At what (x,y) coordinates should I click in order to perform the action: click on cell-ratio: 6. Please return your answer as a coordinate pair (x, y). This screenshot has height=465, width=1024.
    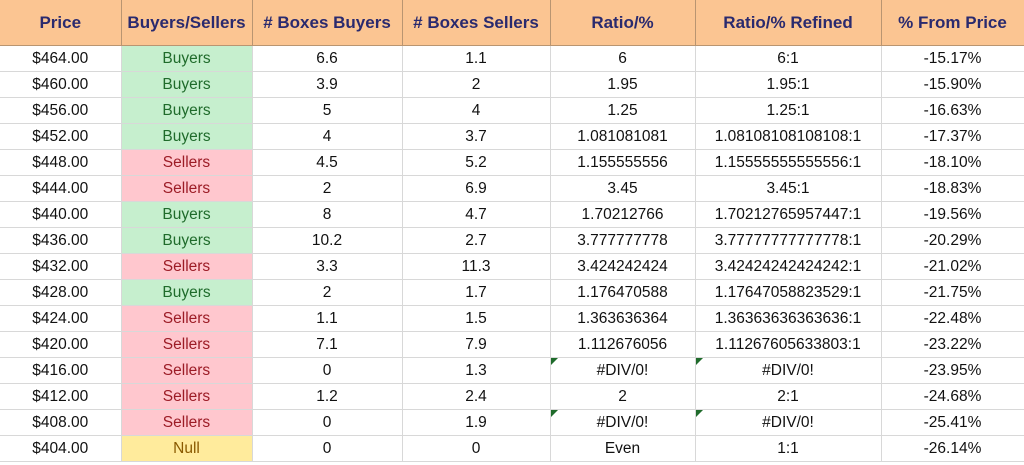
    Looking at the image, I should click on (623, 58).